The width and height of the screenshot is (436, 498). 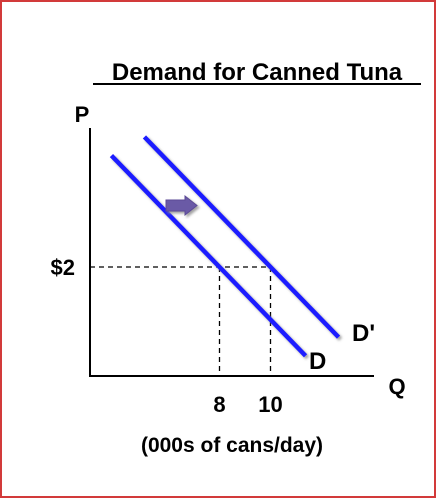 What do you see at coordinates (257, 72) in the screenshot?
I see `chart-title: Demand for Canned Tuna` at bounding box center [257, 72].